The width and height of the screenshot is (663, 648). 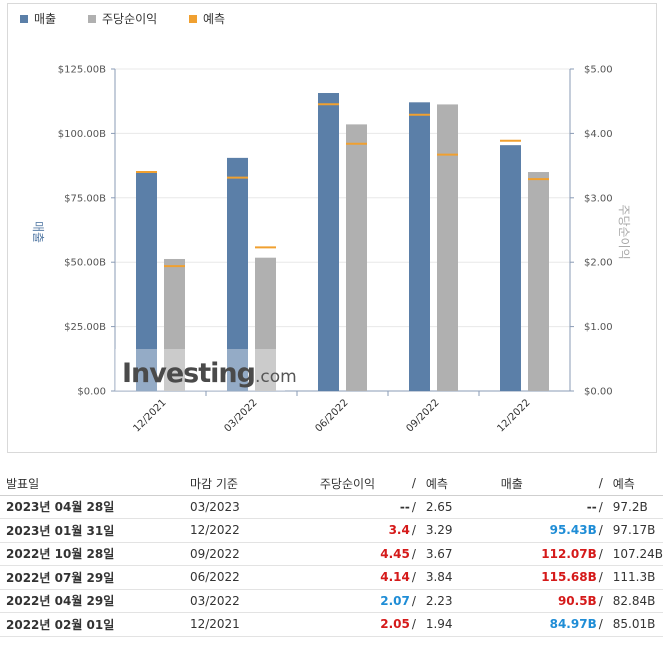 I want to click on header-revenue: 매출, so click(x=549, y=484).